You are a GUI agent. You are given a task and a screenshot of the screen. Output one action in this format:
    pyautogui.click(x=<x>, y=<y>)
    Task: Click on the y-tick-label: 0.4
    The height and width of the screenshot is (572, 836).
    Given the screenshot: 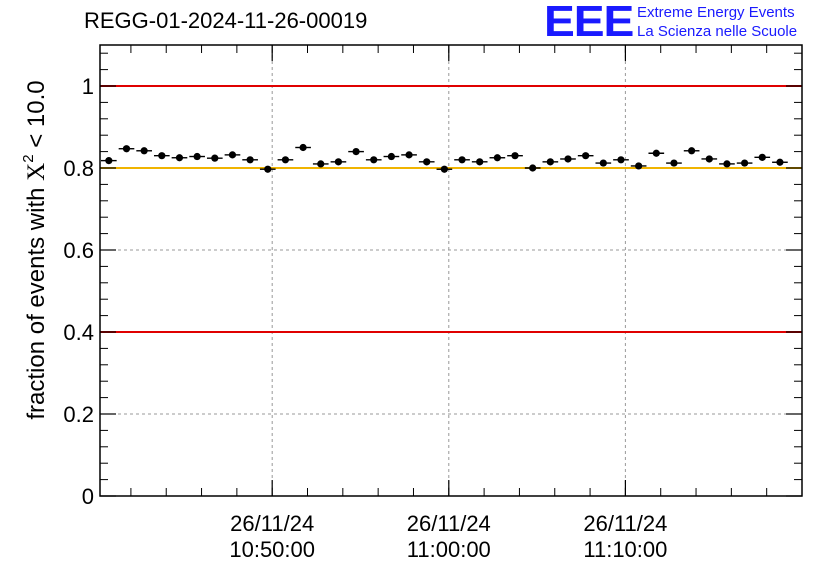 What is the action you would take?
    pyautogui.click(x=78, y=332)
    